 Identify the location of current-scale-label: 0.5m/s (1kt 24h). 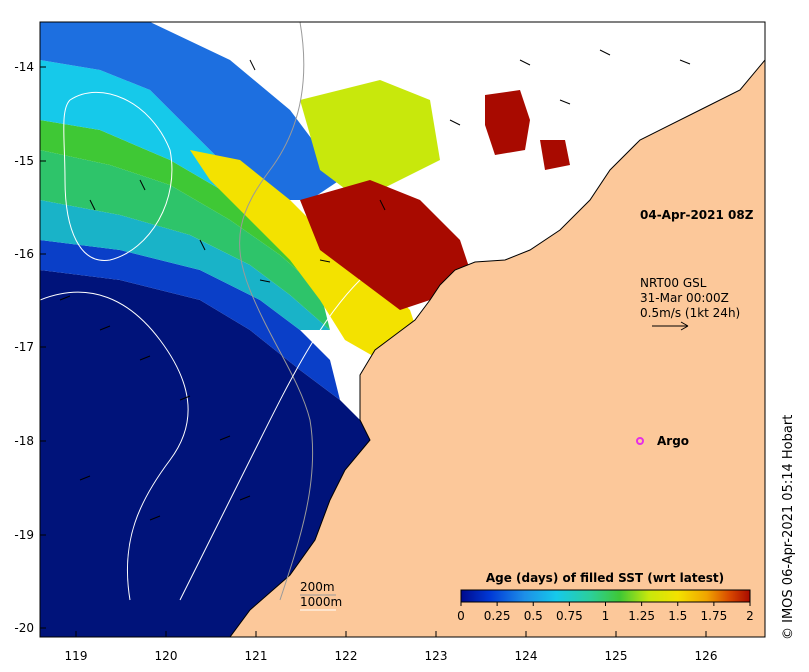
(690, 313).